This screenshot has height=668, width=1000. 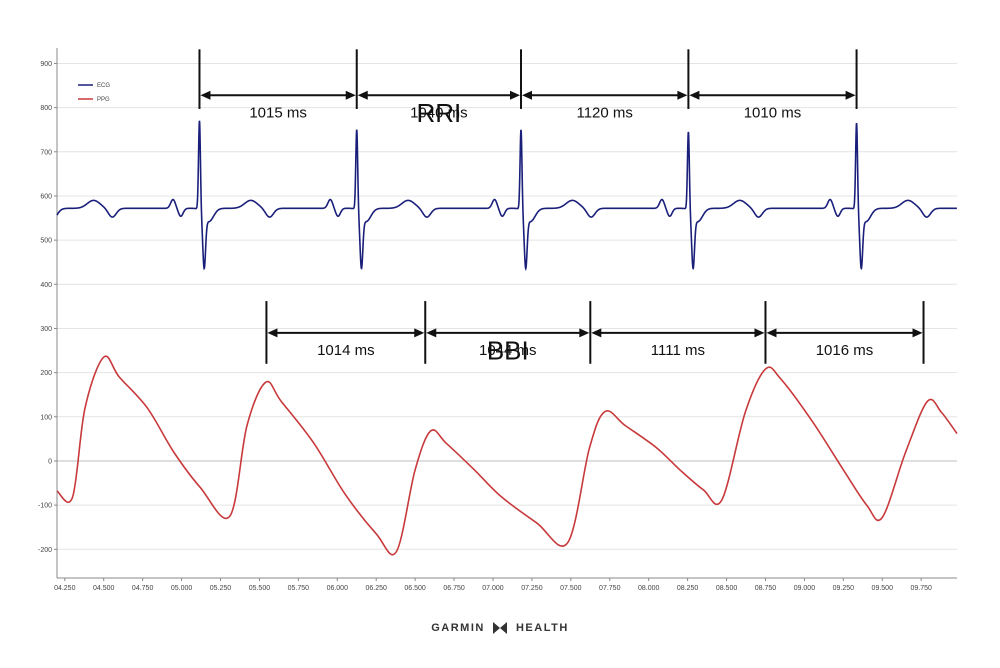 I want to click on x-tick-label: 07.750, so click(x=610, y=588).